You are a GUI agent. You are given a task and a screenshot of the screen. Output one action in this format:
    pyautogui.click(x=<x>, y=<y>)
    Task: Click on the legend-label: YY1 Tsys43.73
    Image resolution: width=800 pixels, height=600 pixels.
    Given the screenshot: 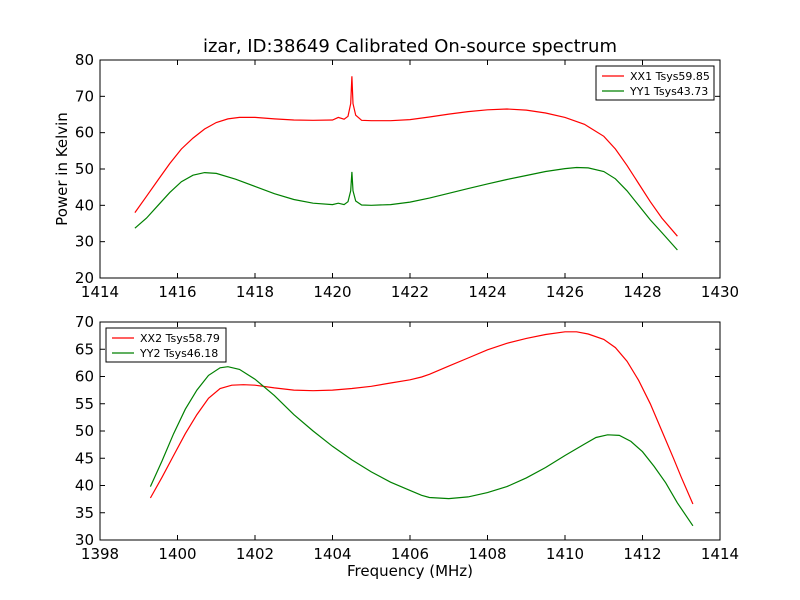 What is the action you would take?
    pyautogui.click(x=668, y=91)
    